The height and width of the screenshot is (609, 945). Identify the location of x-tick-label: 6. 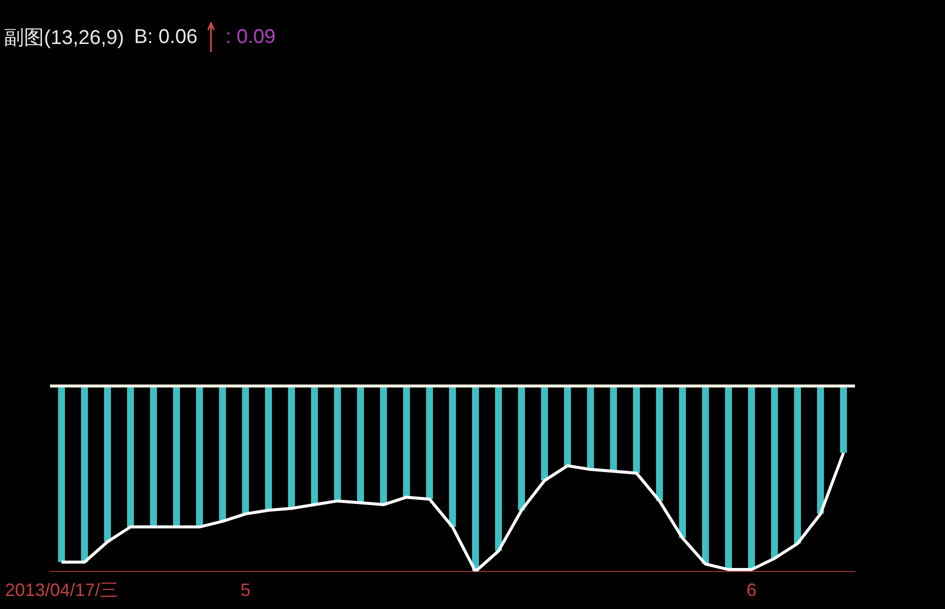
(751, 590).